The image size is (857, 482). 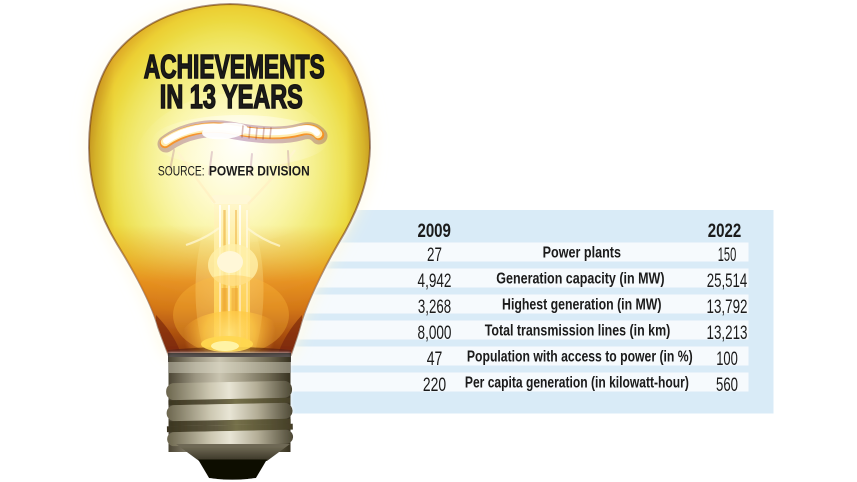 What do you see at coordinates (435, 359) in the screenshot?
I see `svg-text: 47` at bounding box center [435, 359].